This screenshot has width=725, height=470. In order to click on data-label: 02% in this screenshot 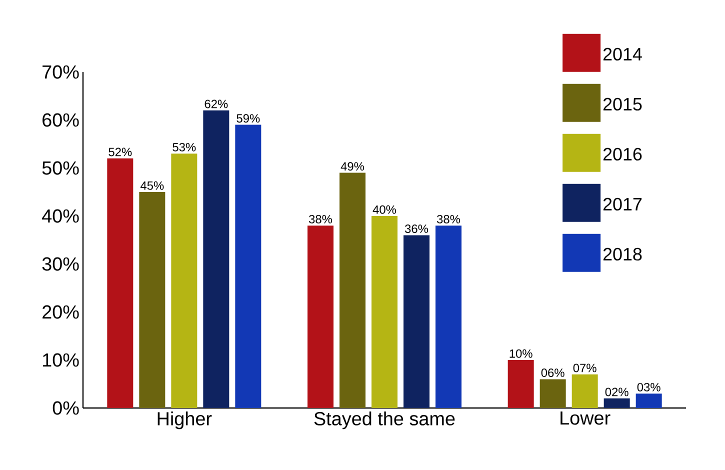, I will do `click(616, 392)`.